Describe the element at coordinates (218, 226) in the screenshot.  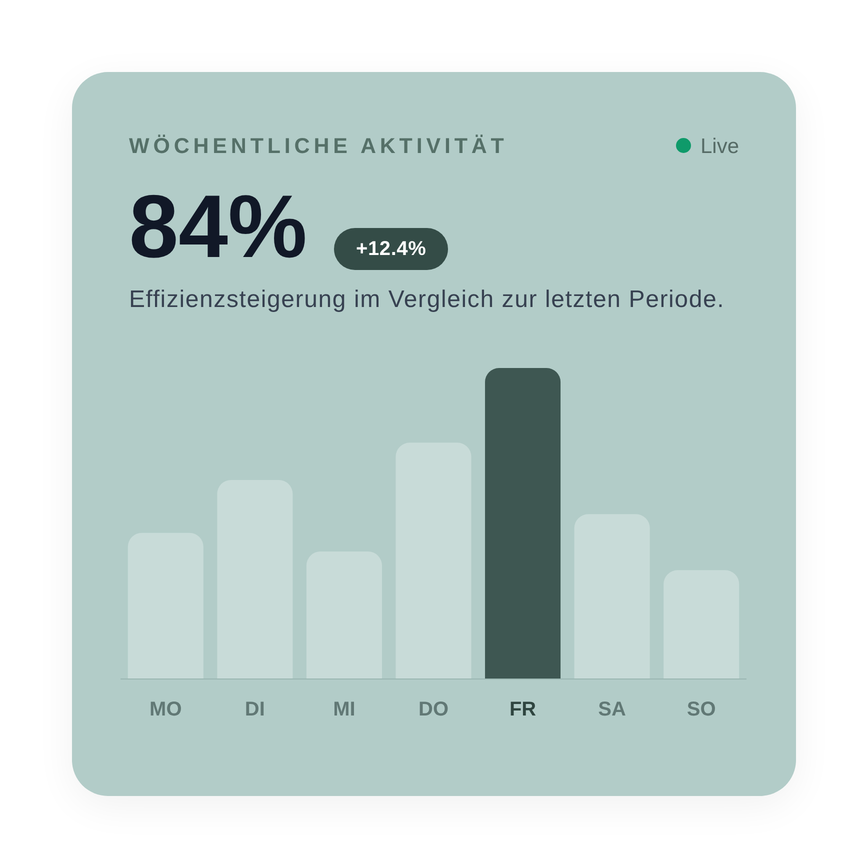
I see `text: 84%` at that location.